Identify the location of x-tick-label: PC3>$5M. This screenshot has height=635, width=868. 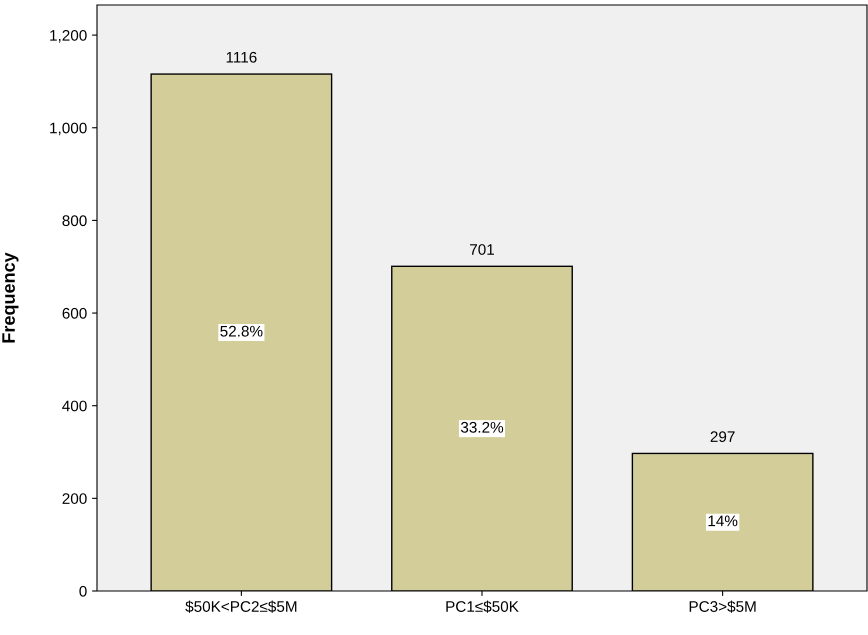
(723, 606).